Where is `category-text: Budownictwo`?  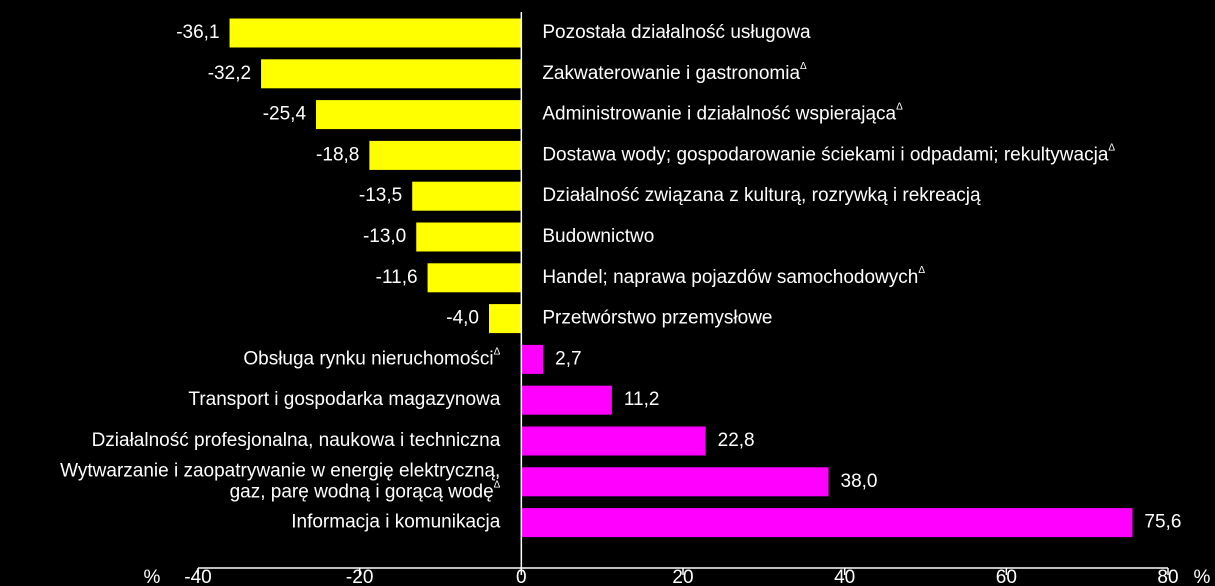
category-text: Budownictwo is located at coordinates (598, 236).